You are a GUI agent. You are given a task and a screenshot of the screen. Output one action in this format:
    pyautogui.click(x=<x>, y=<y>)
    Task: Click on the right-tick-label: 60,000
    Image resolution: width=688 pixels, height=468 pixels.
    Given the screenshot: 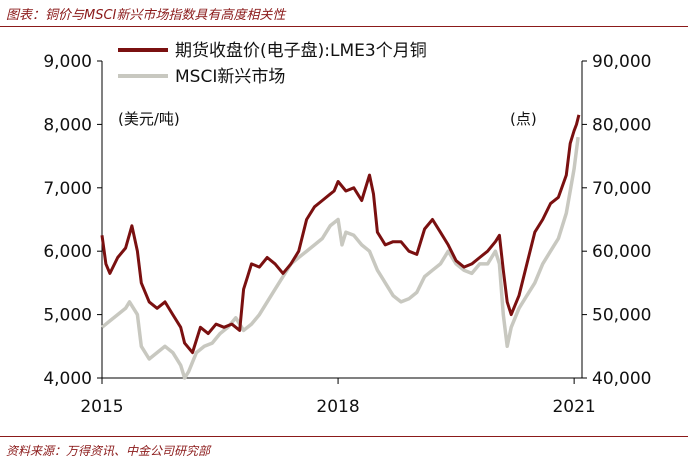 What is the action you would take?
    pyautogui.click(x=621, y=252)
    